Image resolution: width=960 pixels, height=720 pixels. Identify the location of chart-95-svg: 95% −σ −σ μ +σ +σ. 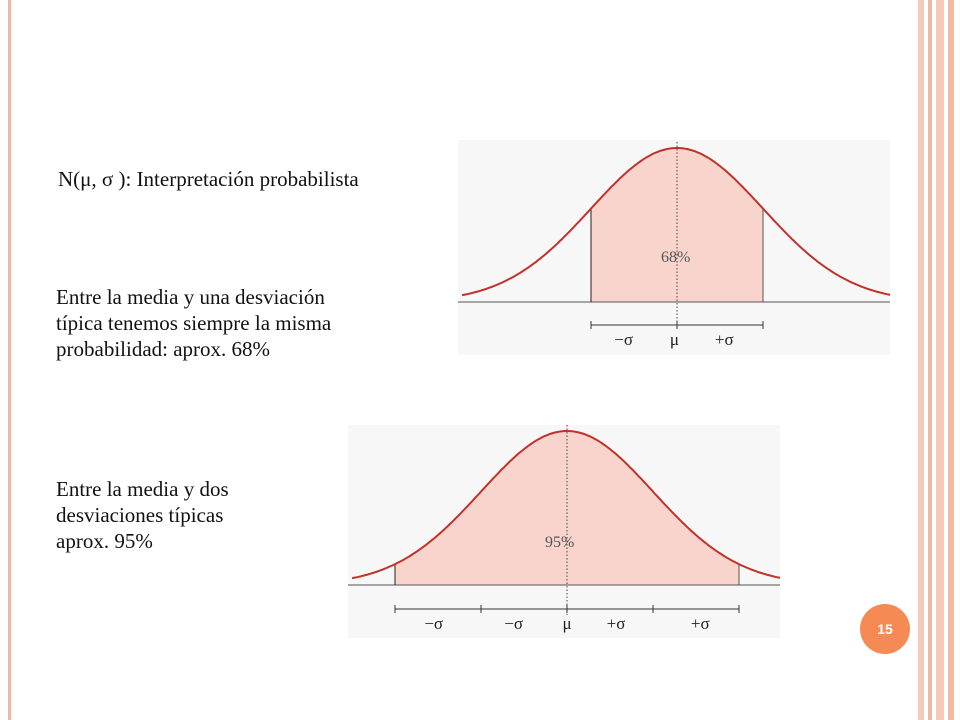
(564, 529).